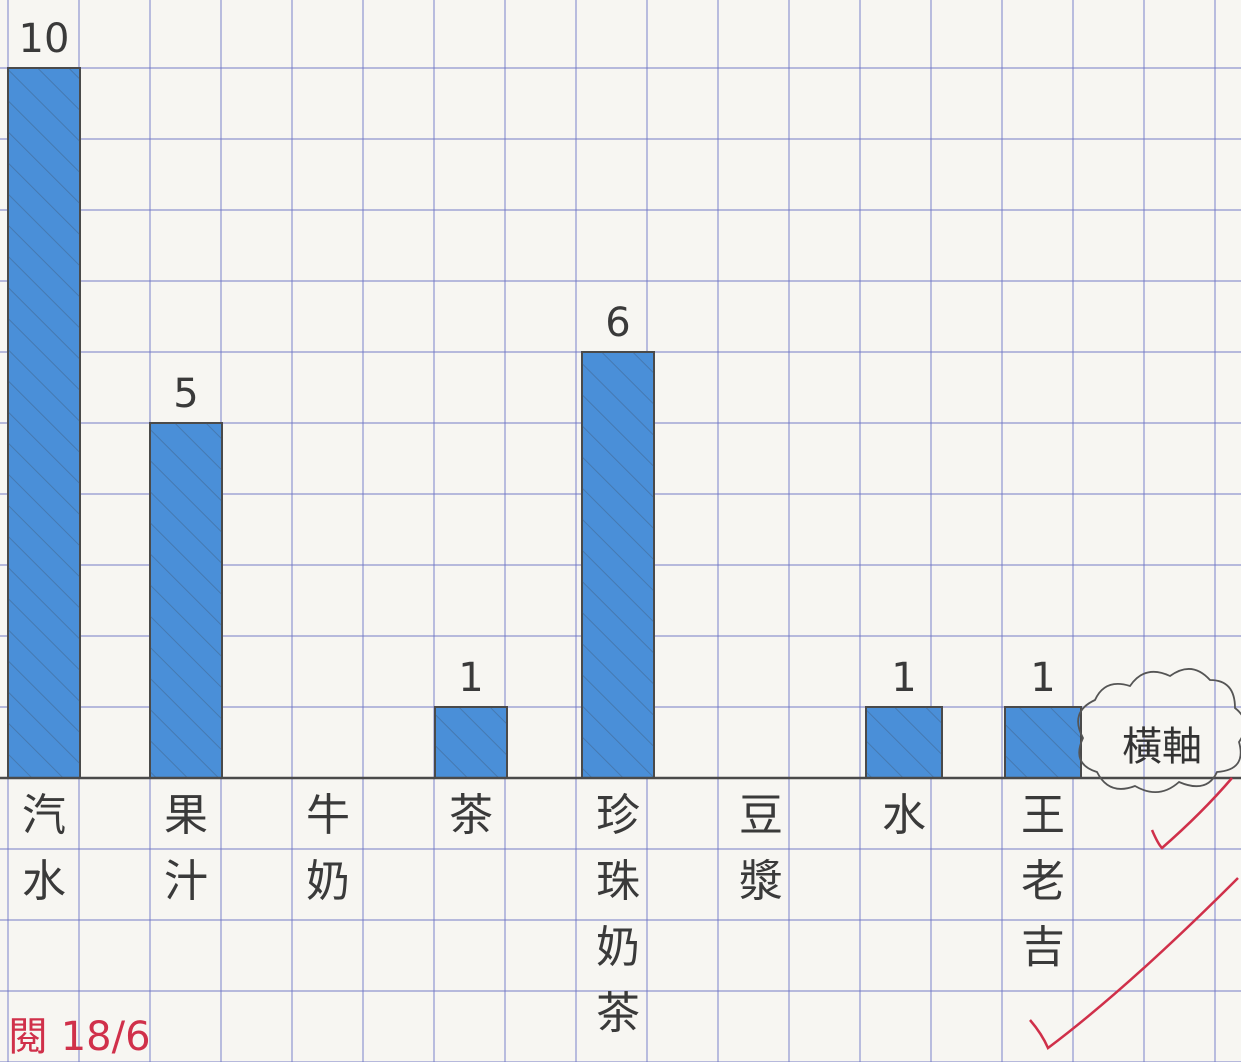 This screenshot has height=1062, width=1241. I want to click on category-label-char: 漿, so click(761, 881).